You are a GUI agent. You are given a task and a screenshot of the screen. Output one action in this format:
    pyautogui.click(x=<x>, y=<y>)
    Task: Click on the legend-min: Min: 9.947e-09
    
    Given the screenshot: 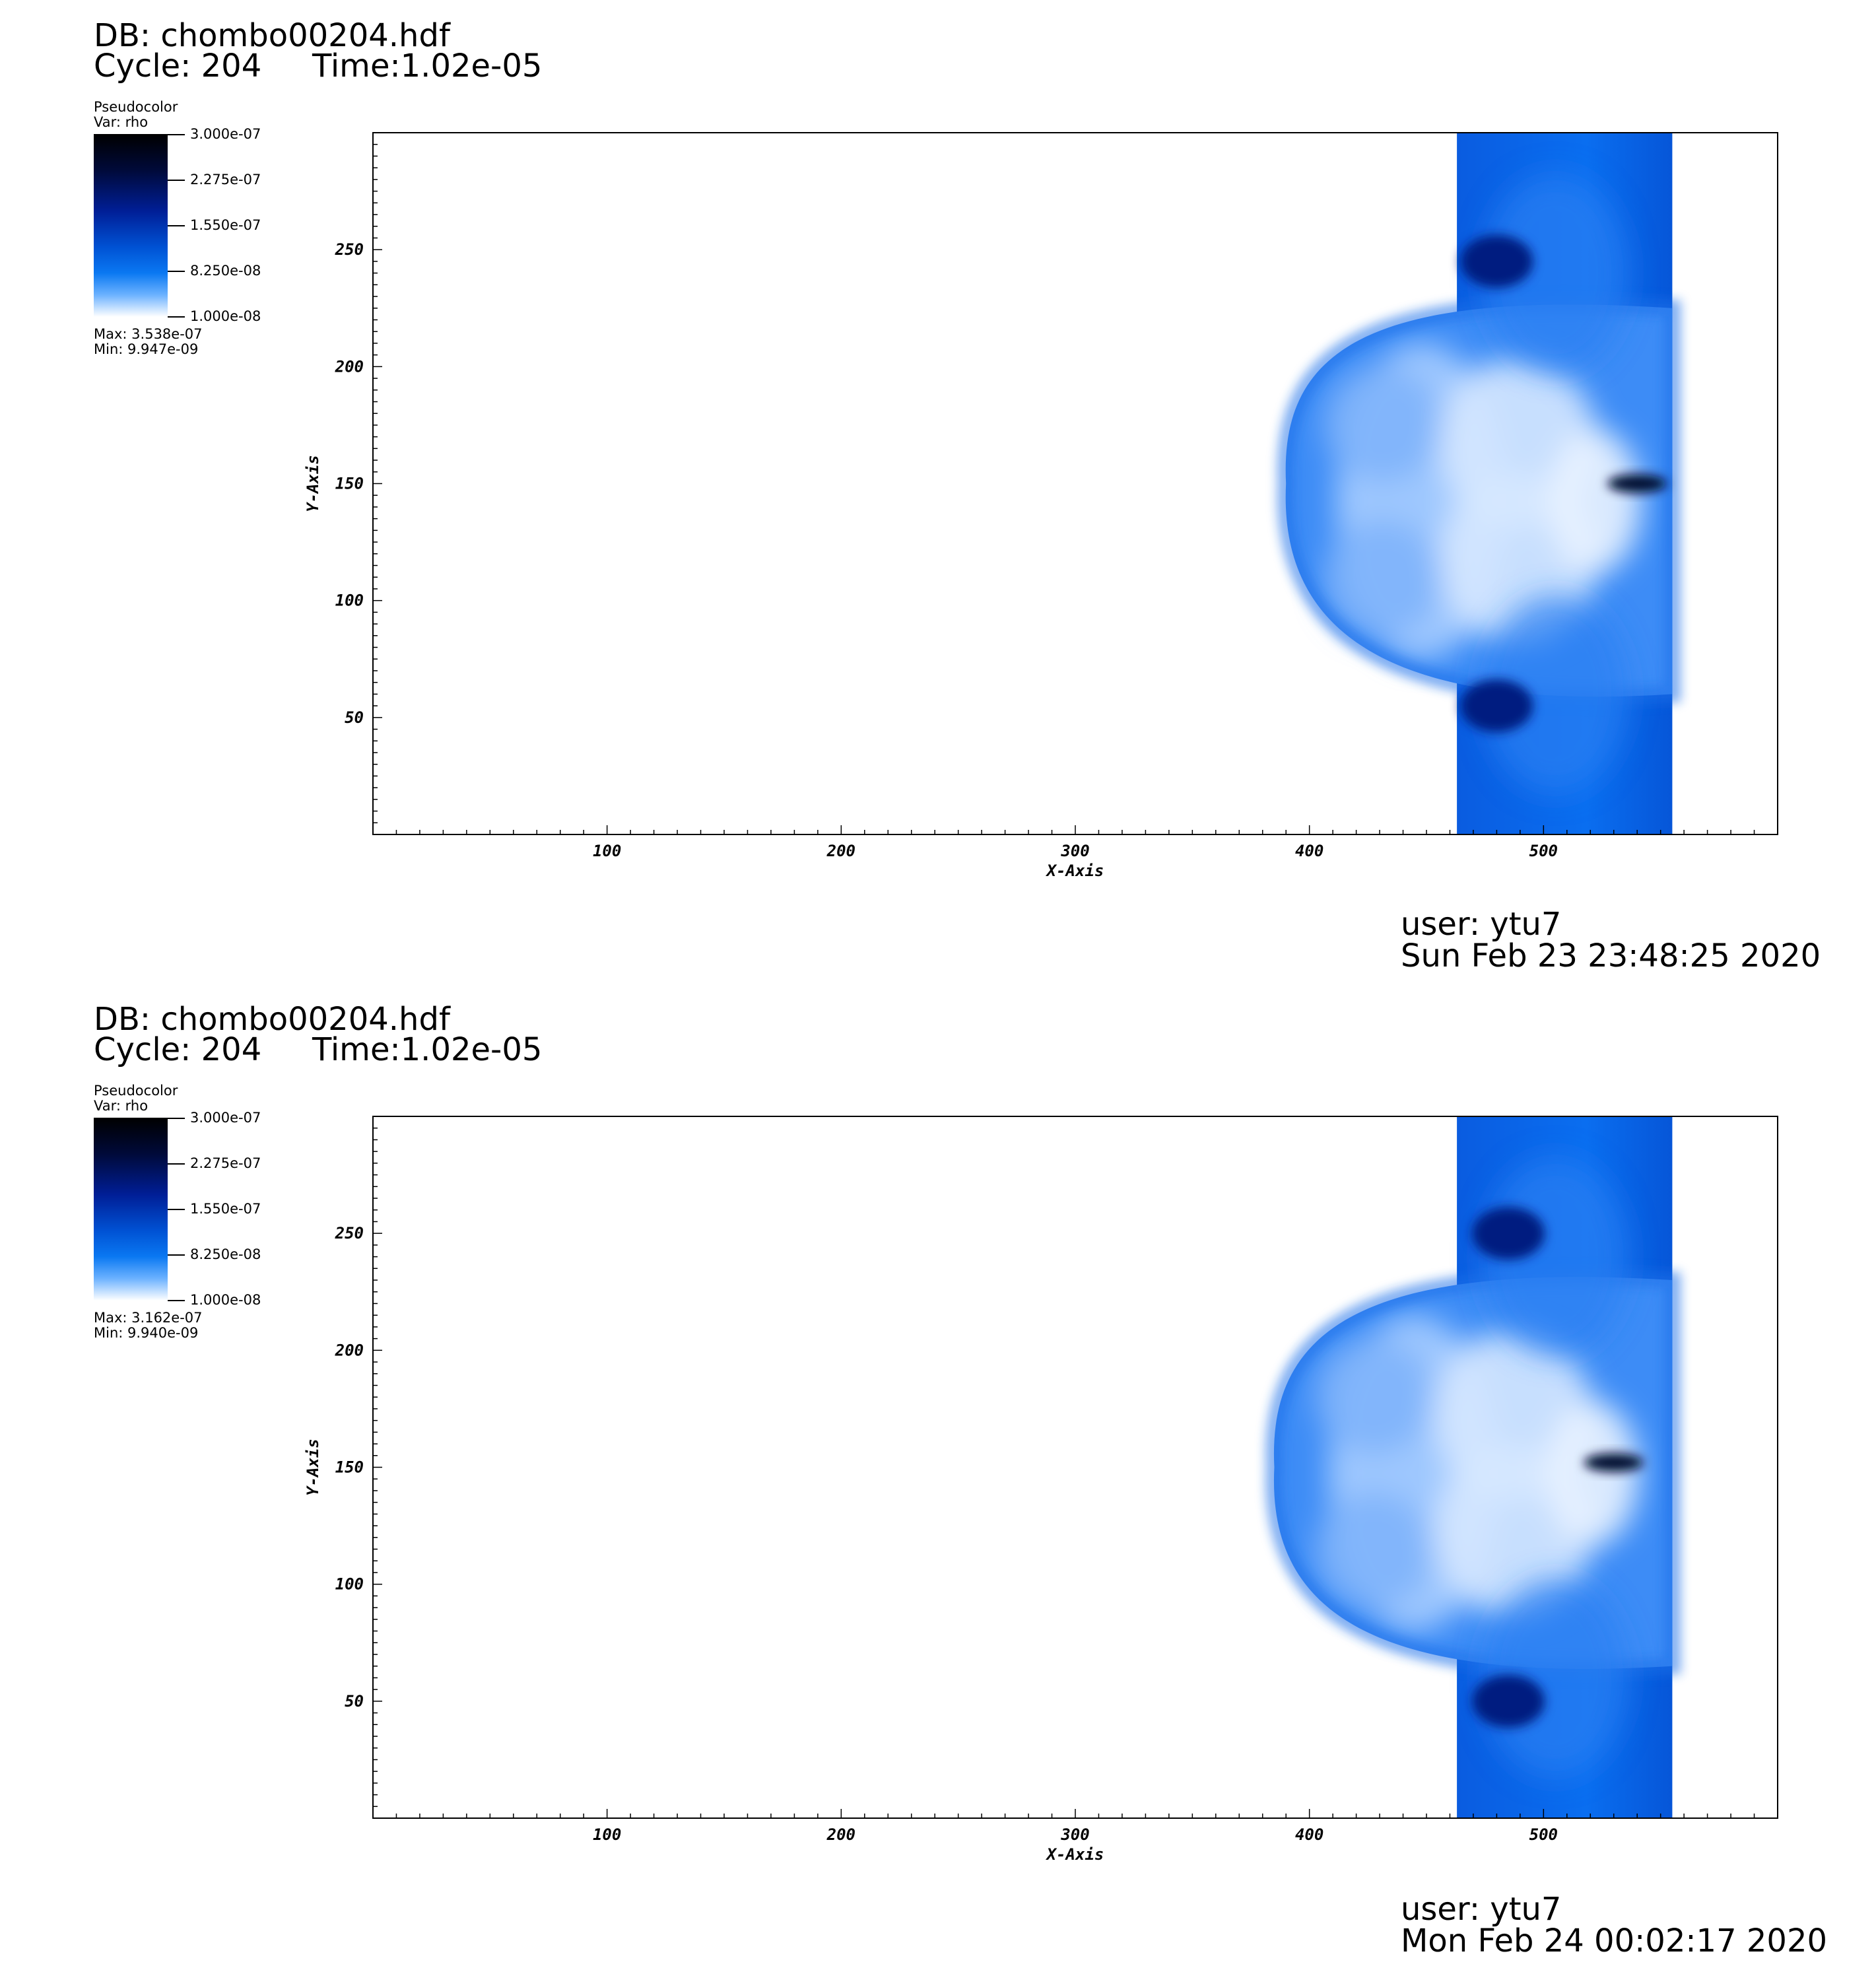 What is the action you would take?
    pyautogui.click(x=146, y=349)
    